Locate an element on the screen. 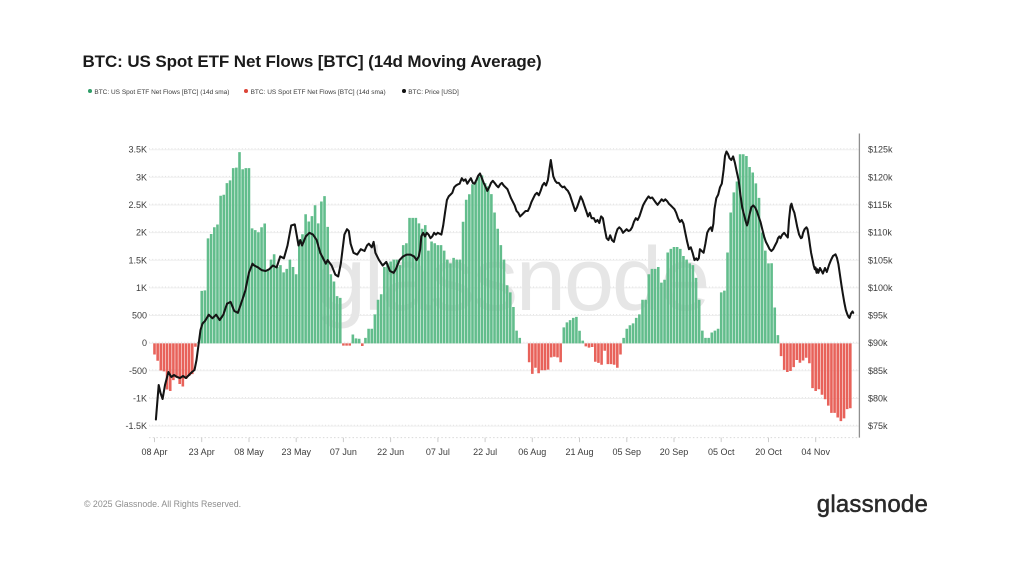 This screenshot has width=1024, height=577. svg-text: 23 Apr is located at coordinates (202, 452).